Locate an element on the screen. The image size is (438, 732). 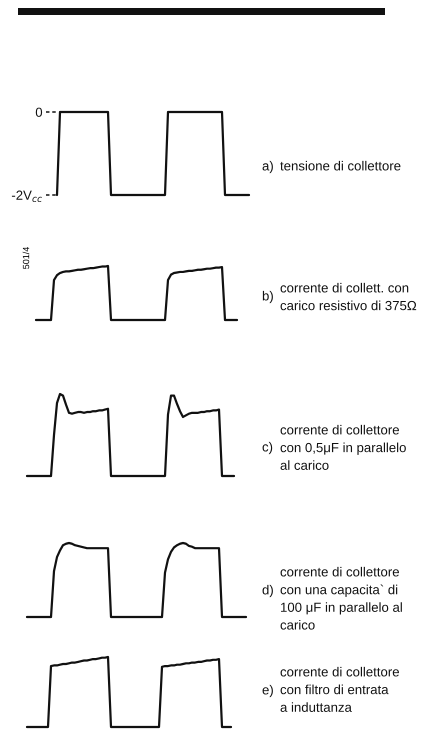
text: d) is located at coordinates (267, 591).